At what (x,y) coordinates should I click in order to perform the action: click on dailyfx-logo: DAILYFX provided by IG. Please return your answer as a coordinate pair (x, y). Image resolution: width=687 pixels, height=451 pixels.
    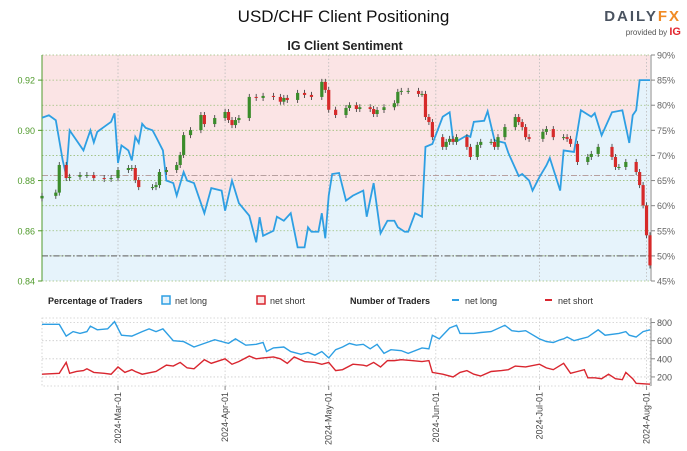
    Looking at the image, I should click on (642, 23).